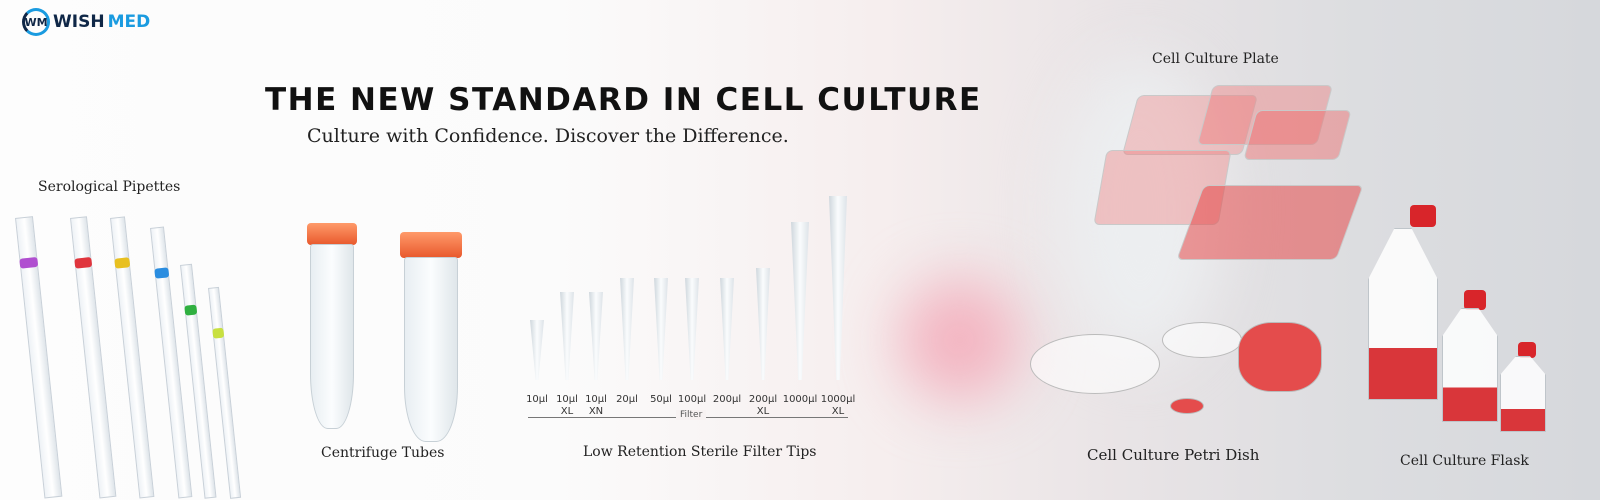 Image resolution: width=1600 pixels, height=500 pixels. I want to click on tip-size-label: 20µl, so click(627, 399).